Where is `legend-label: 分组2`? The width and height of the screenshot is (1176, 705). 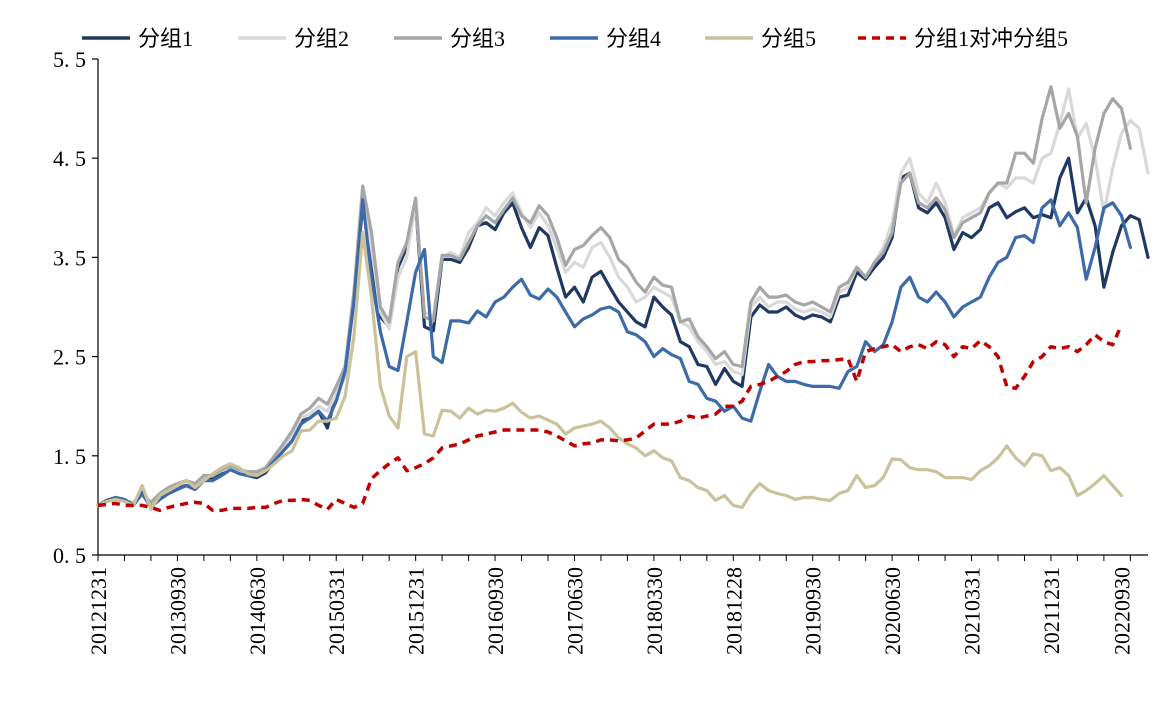
legend-label: 分组2 is located at coordinates (321, 38).